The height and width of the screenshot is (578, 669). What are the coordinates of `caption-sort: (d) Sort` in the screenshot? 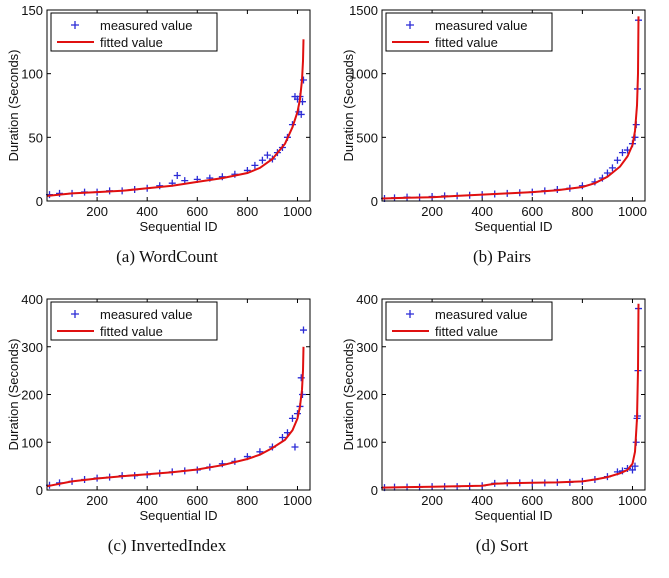 It's located at (502, 545).